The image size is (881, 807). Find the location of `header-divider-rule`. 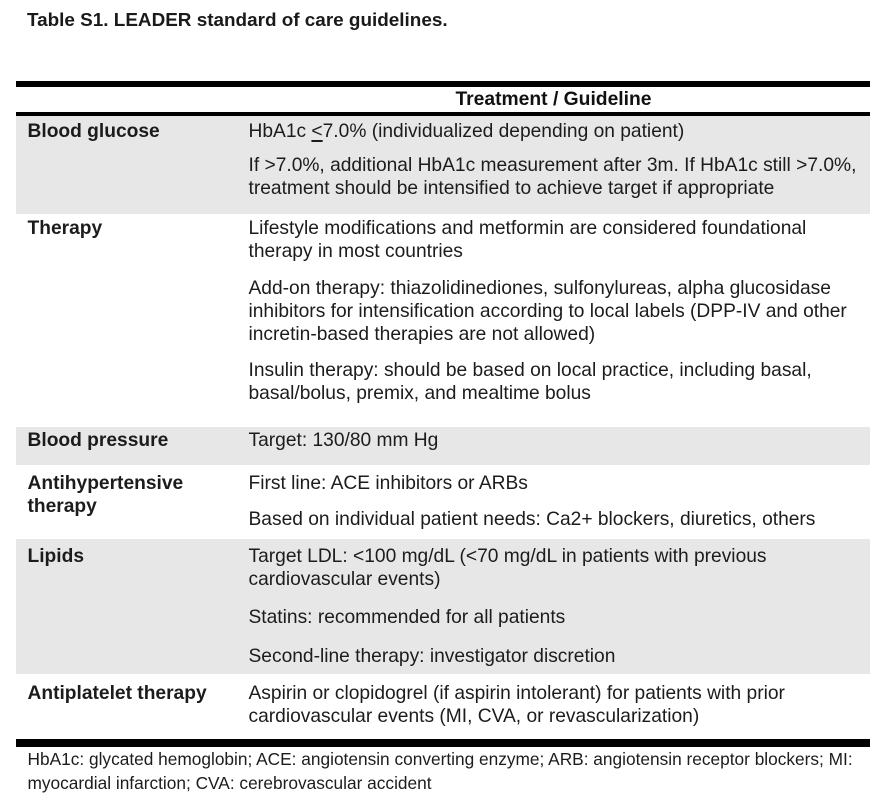

header-divider-rule is located at coordinates (443, 113).